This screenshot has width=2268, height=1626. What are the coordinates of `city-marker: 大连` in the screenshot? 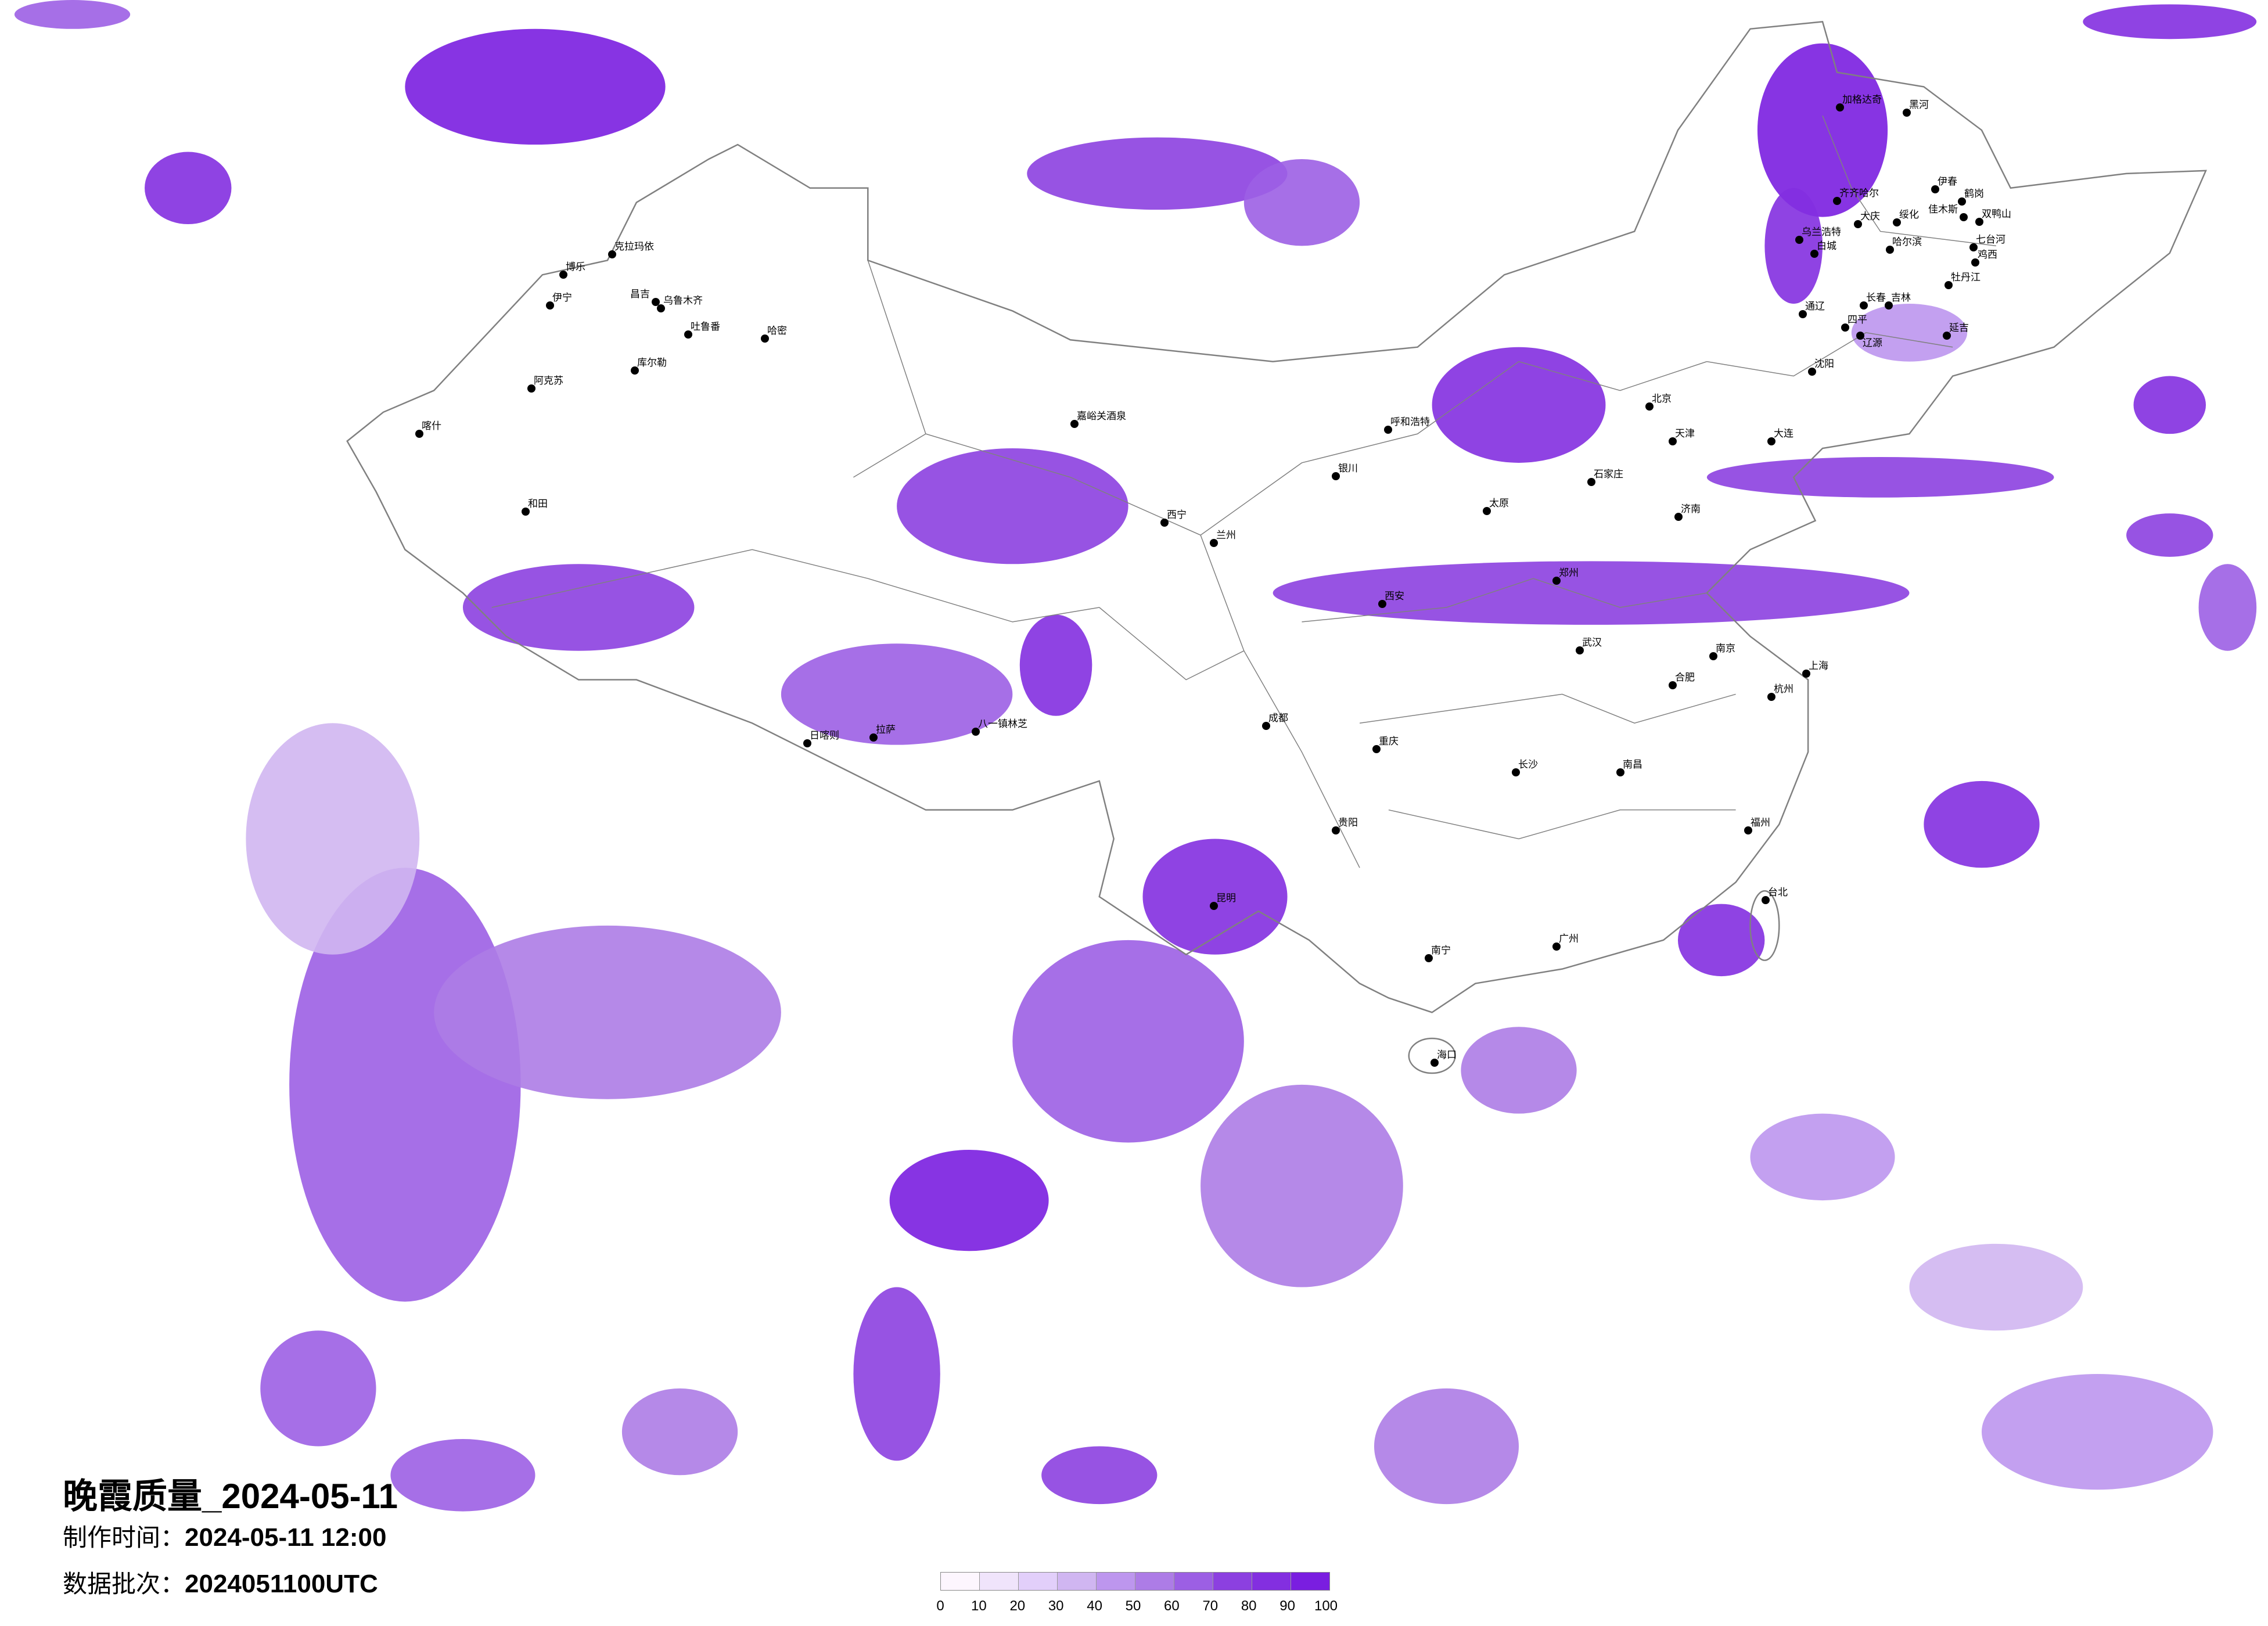 It's located at (1780, 437).